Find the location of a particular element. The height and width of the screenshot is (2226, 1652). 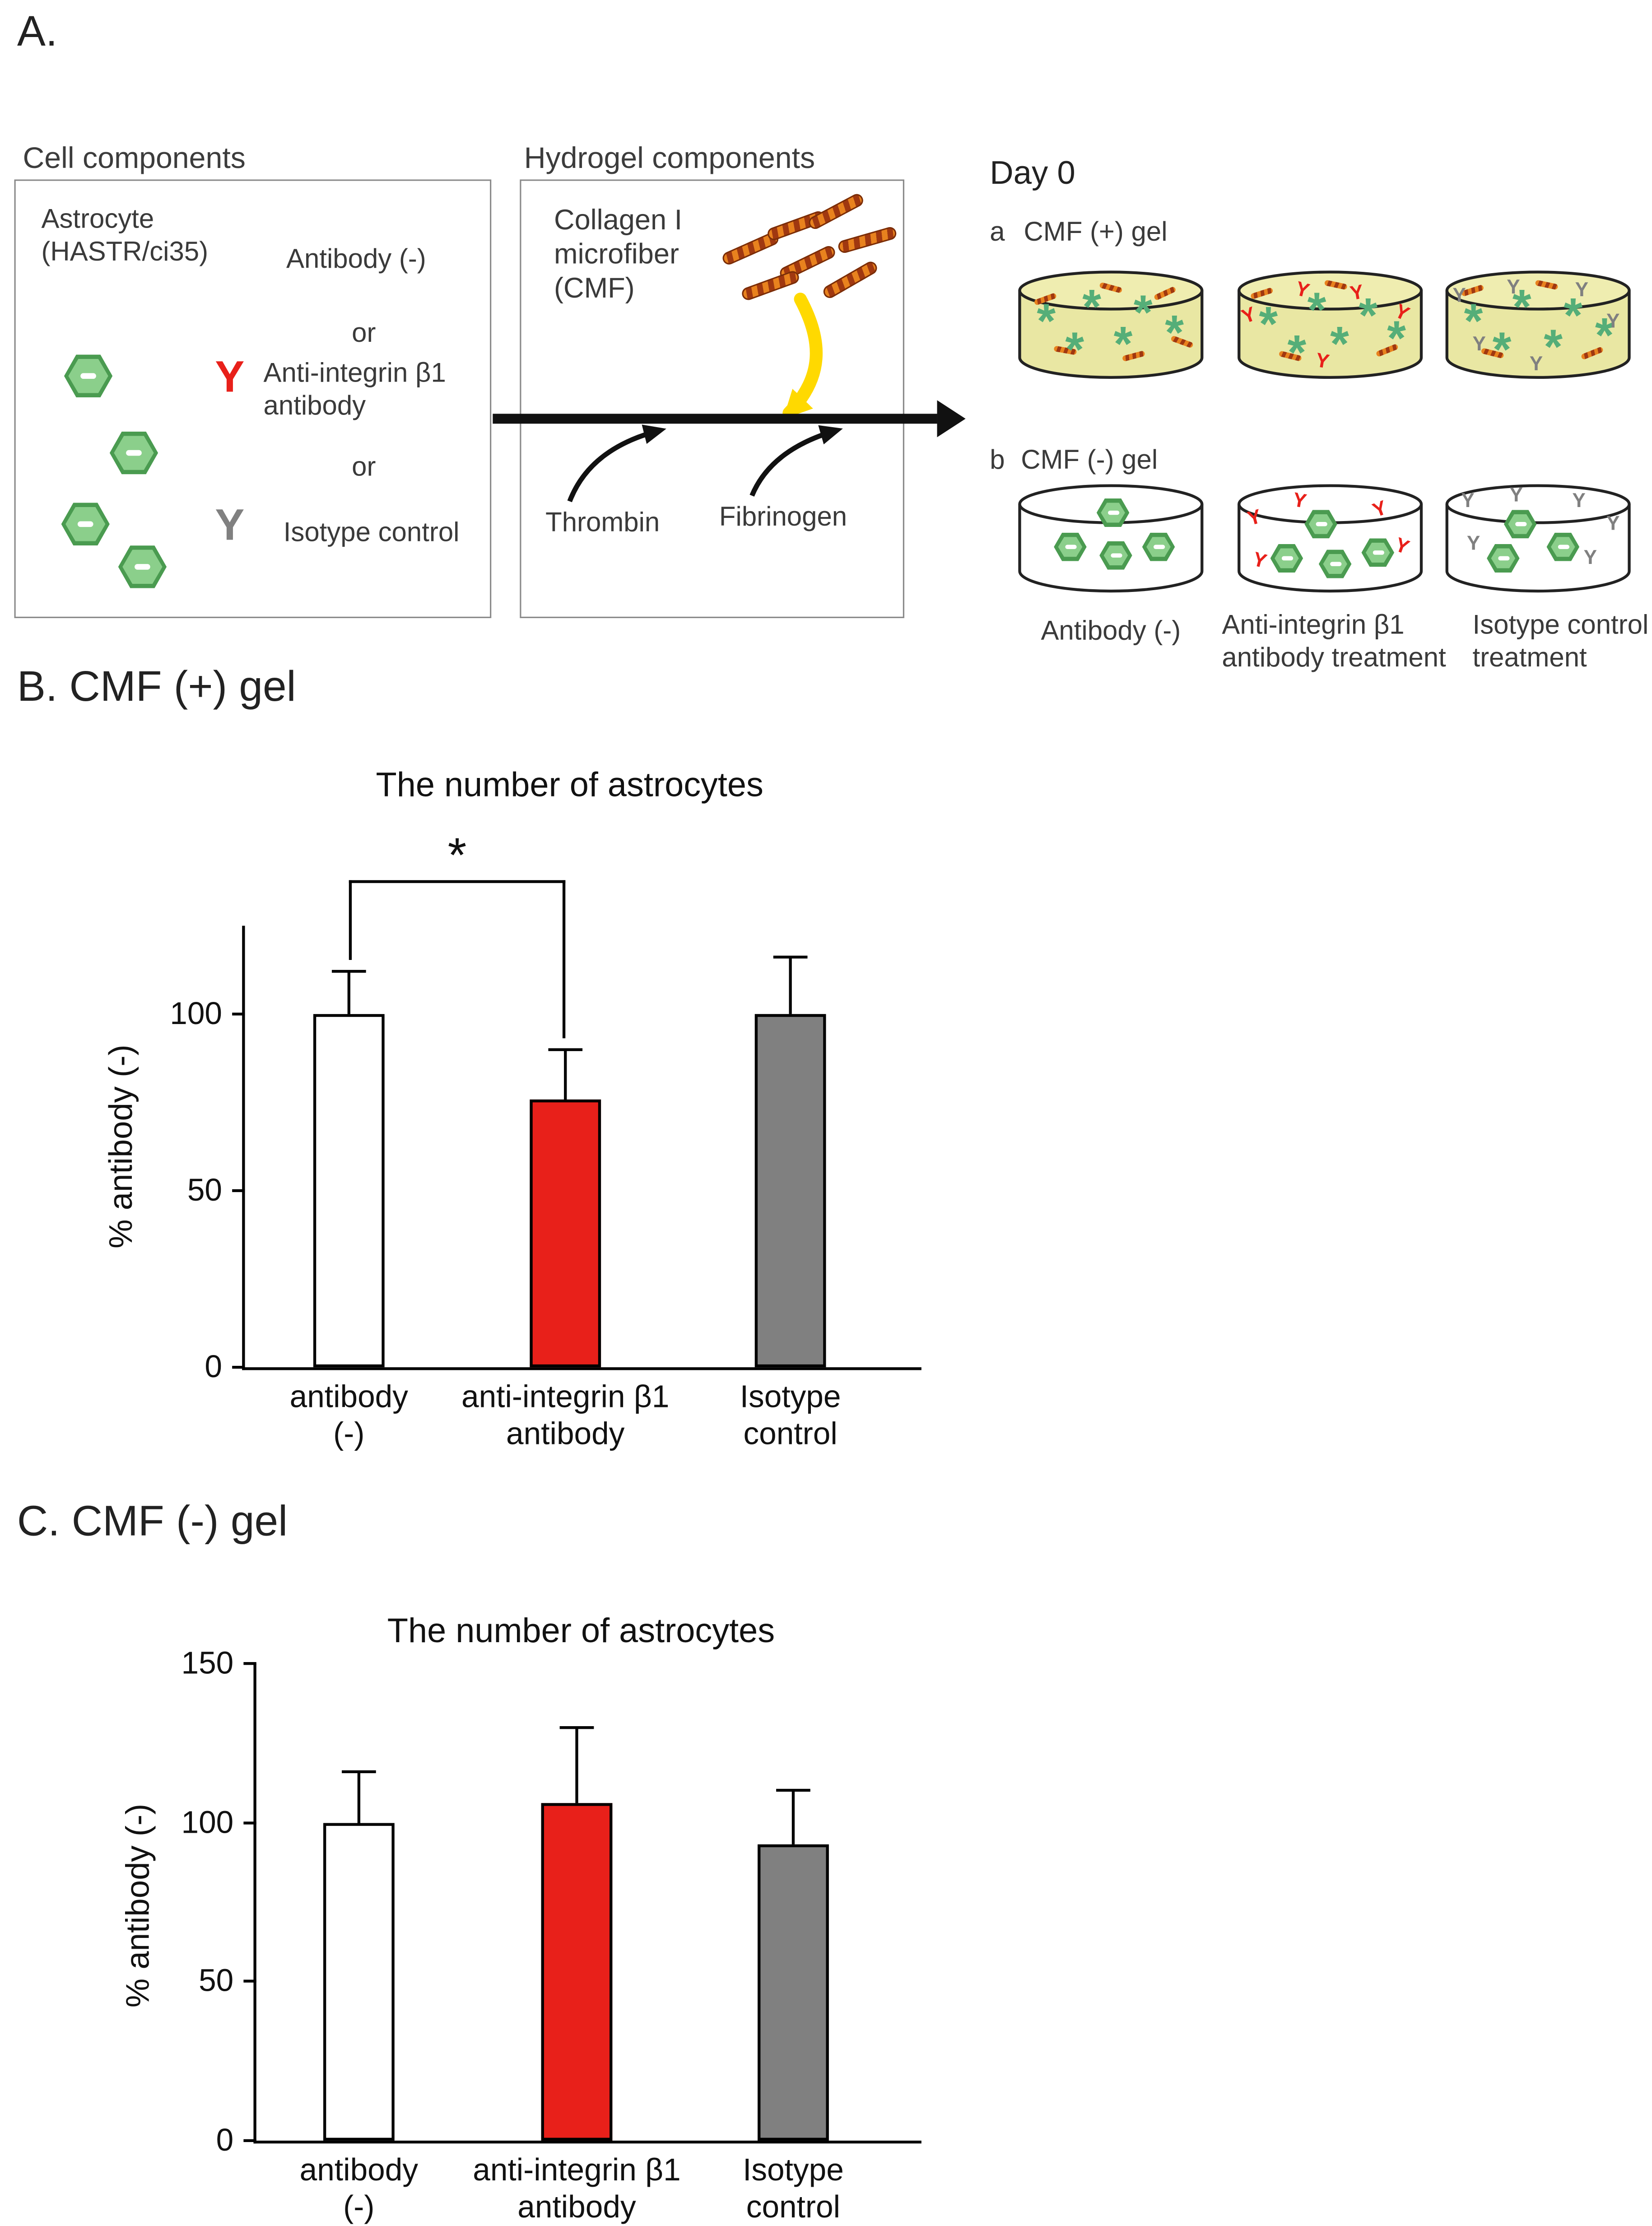

x-category-line: (-) is located at coordinates (359, 2207).